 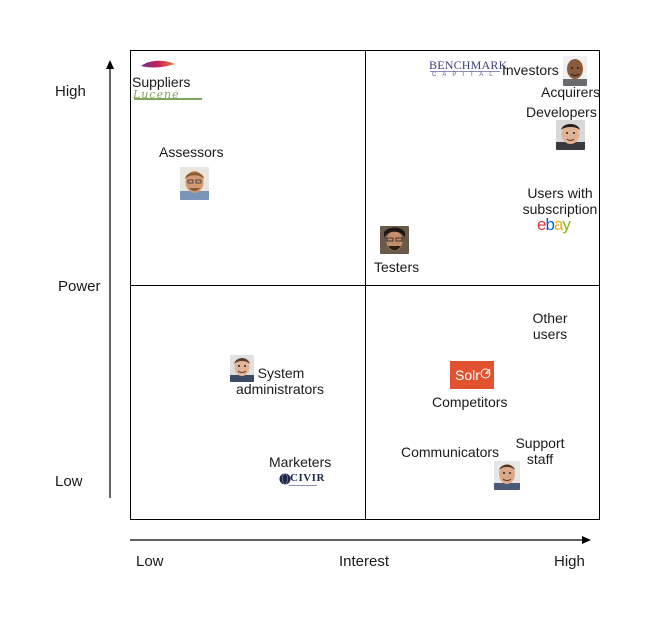 What do you see at coordinates (307, 478) in the screenshot?
I see `civir-logo-text: CIVIR` at bounding box center [307, 478].